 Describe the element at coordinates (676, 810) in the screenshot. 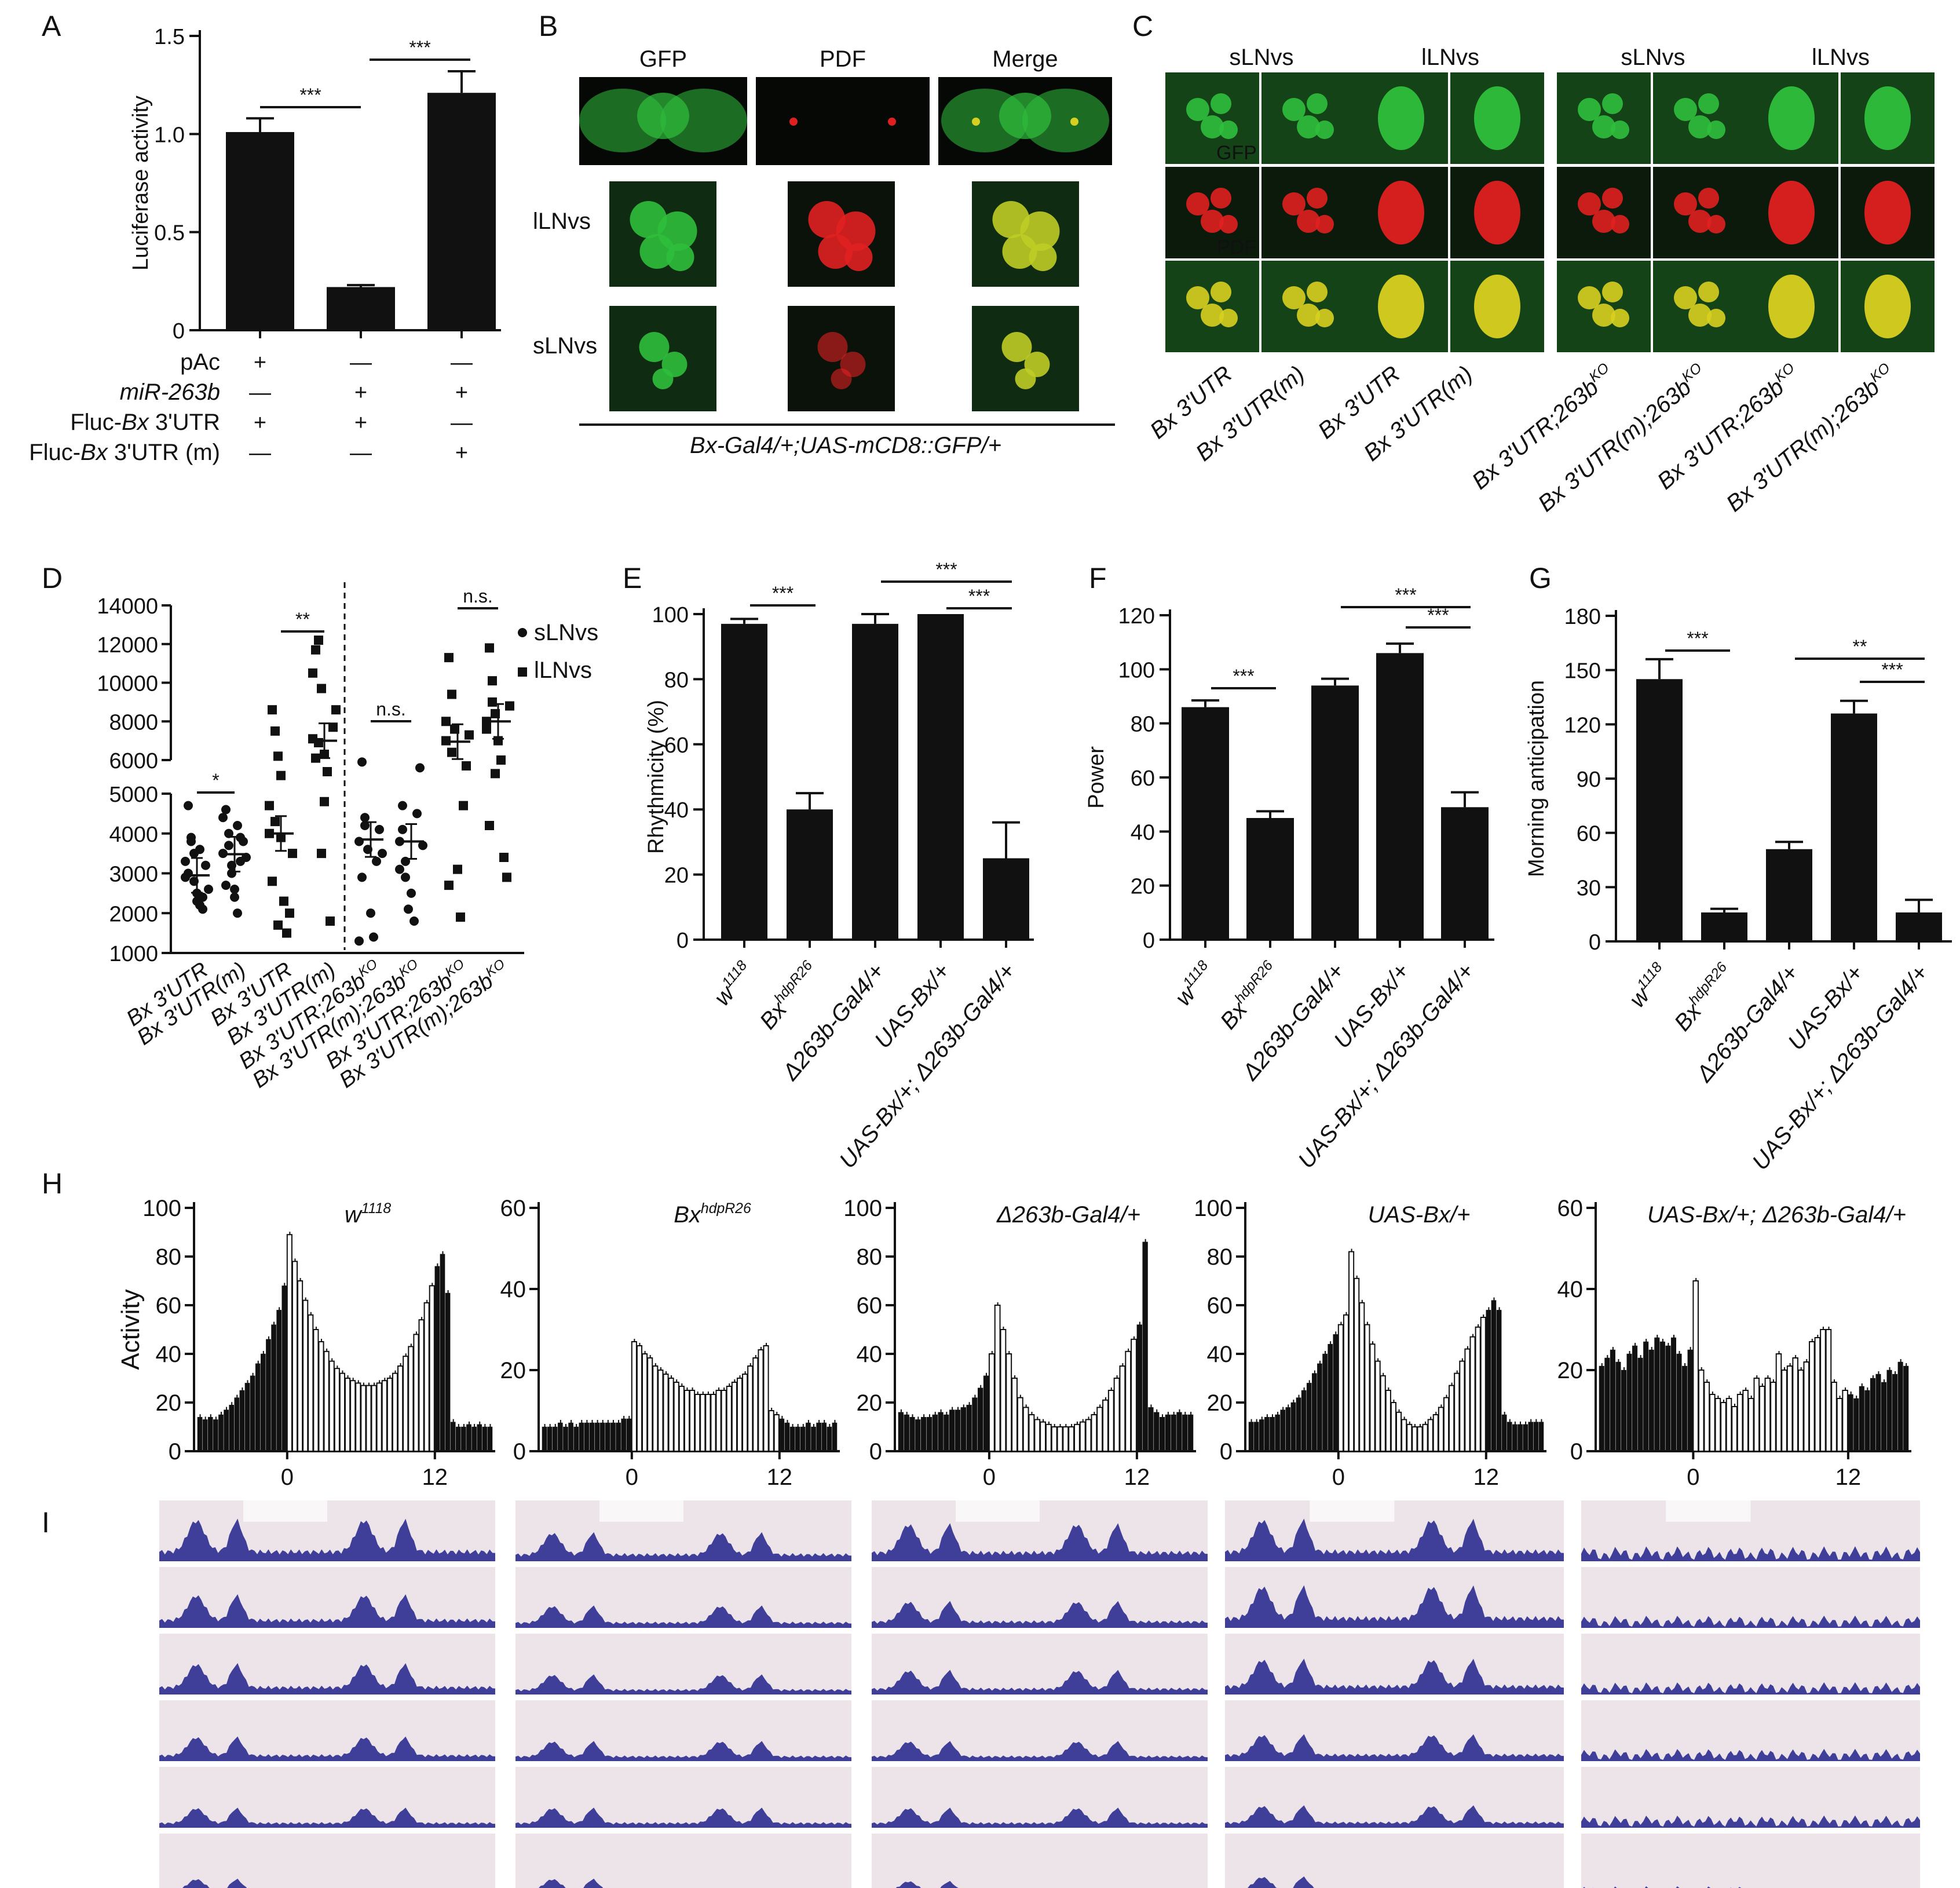

I see `panel-e-y-tick-label: 40` at that location.